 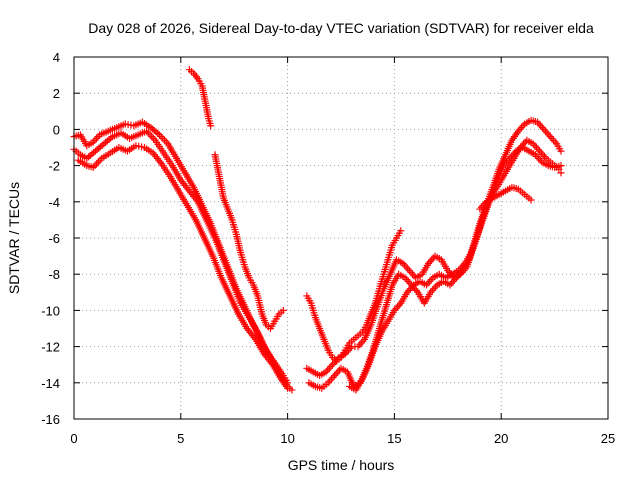 I want to click on x-tick-label: 10, so click(x=287, y=438).